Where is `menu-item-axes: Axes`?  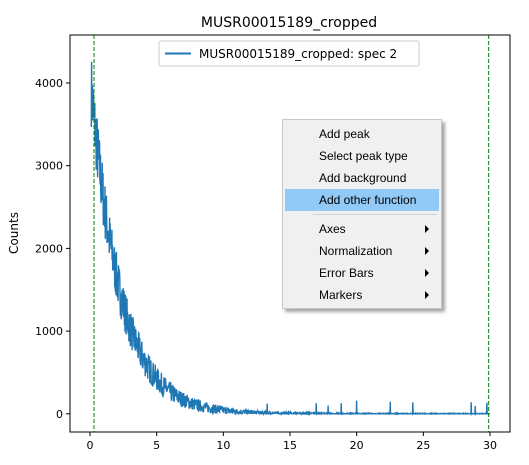
menu-item-axes: Axes is located at coordinates (362, 229).